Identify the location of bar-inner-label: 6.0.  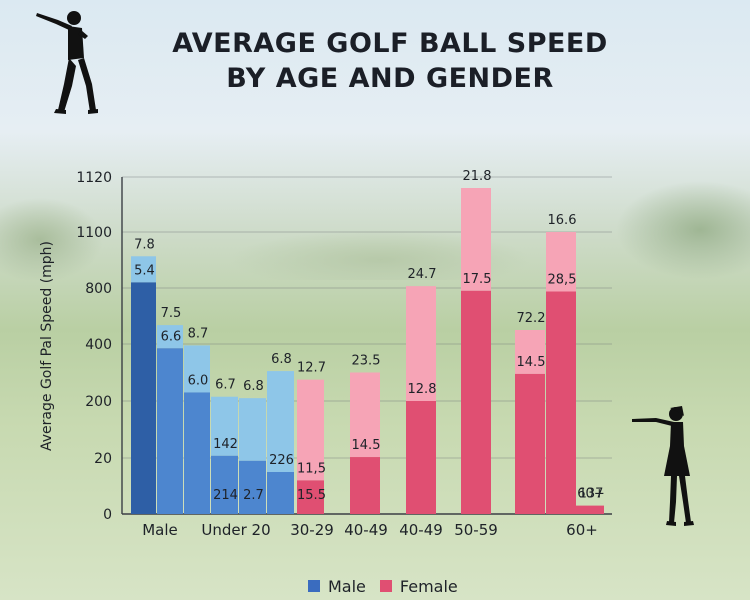
(198, 380).